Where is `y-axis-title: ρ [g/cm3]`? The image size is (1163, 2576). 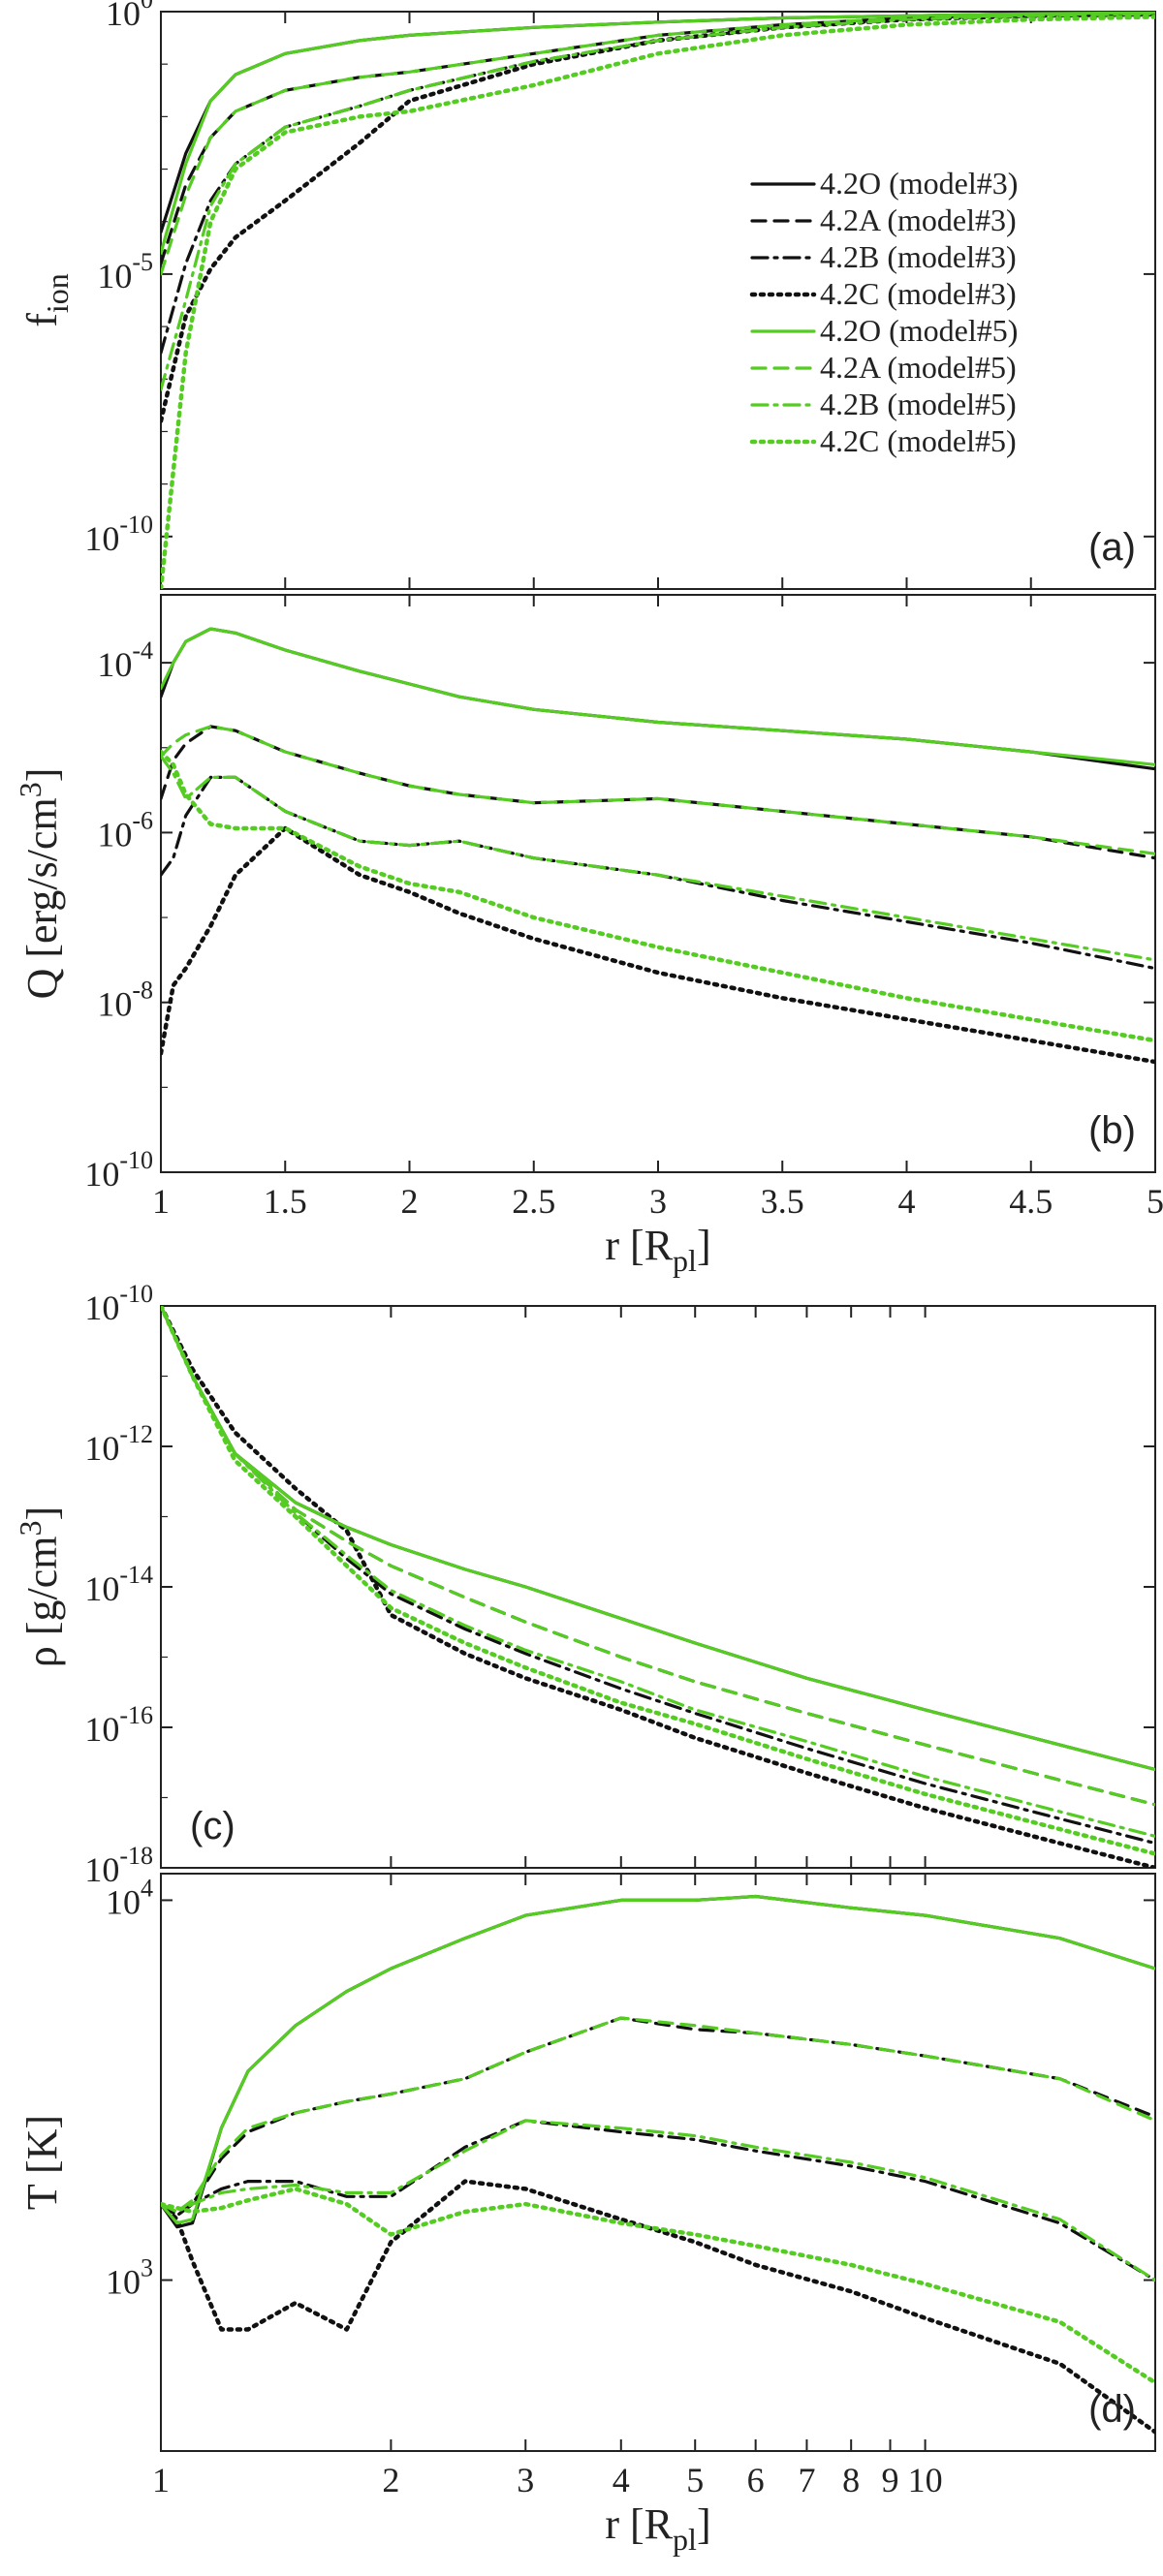
y-axis-title: ρ [g/cm3] is located at coordinates (39, 1586).